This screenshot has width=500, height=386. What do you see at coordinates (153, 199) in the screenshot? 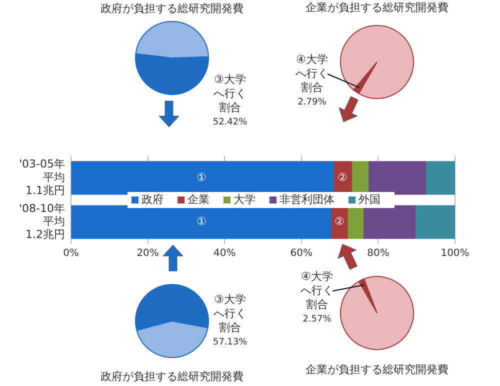
I see `legend-label: 政府` at bounding box center [153, 199].